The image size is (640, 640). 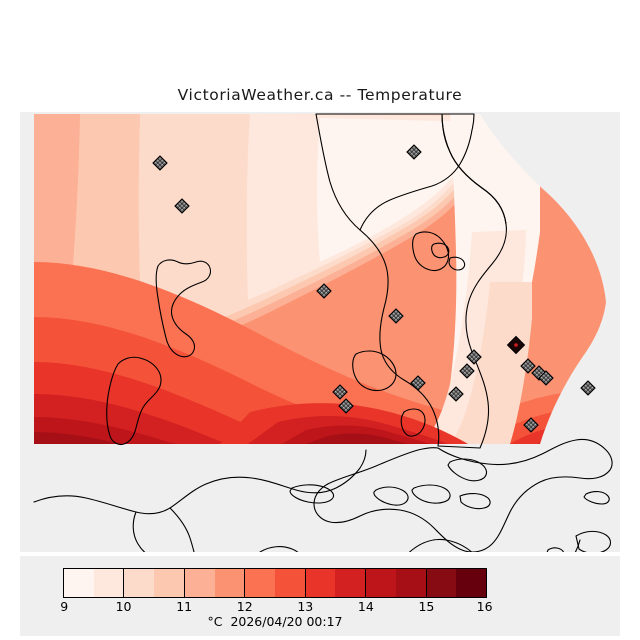 What do you see at coordinates (276, 607) in the screenshot?
I see `colorbar-tick-labels: 9 10 11 12 13 14 15 16` at bounding box center [276, 607].